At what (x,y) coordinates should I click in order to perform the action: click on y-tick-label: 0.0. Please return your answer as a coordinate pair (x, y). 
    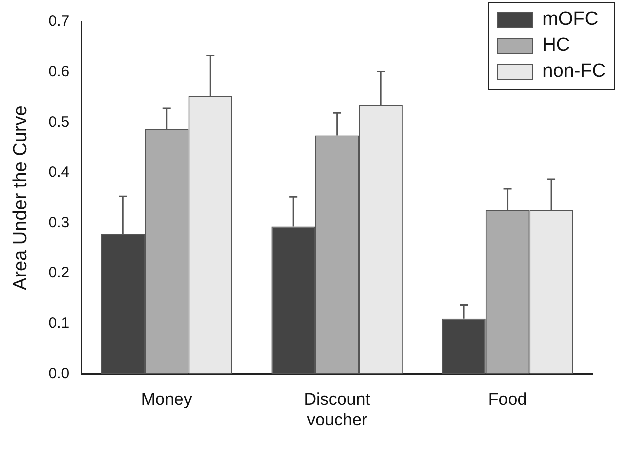
    Looking at the image, I should click on (59, 373).